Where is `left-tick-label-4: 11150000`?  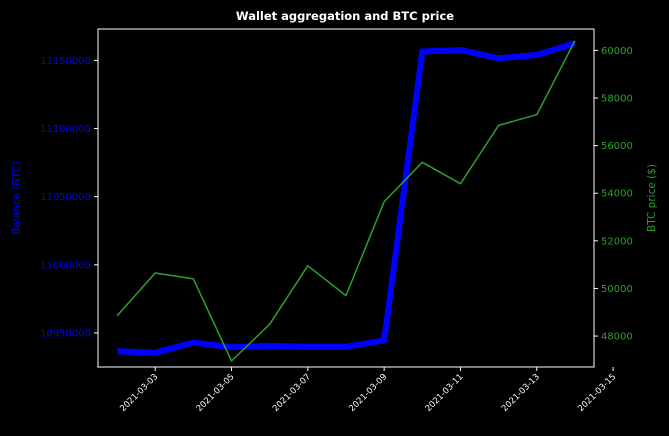 left-tick-label-4: 11150000 is located at coordinates (65, 61).